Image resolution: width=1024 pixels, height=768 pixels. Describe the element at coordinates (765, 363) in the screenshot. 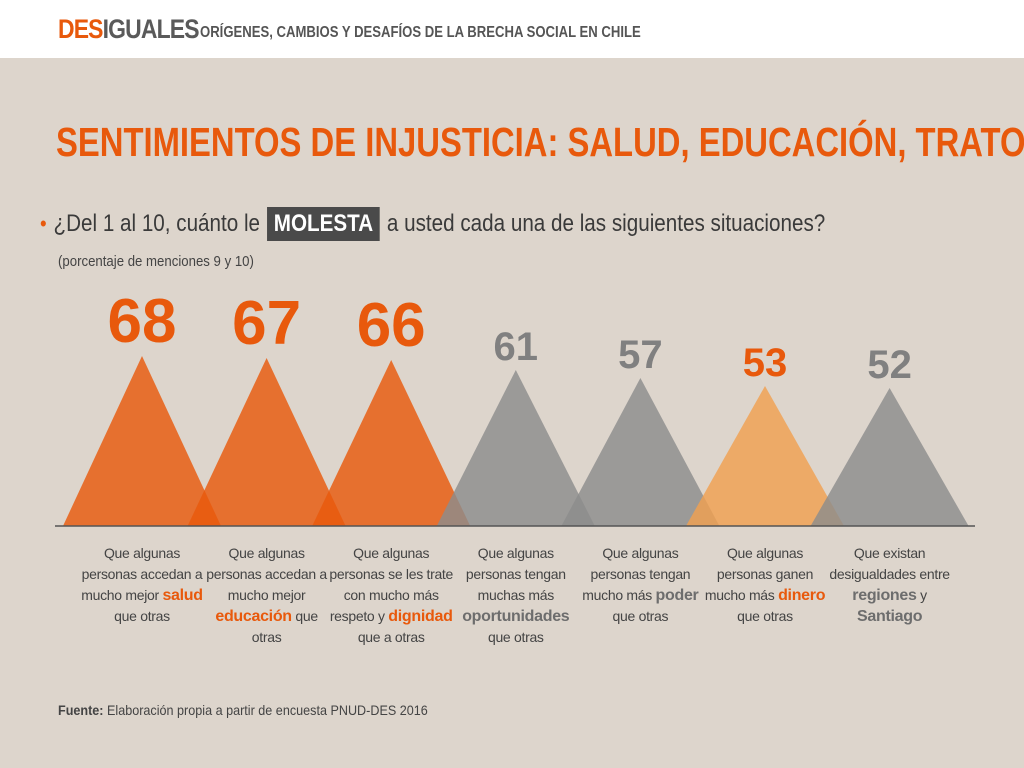

I see `value-label-6: 53` at that location.